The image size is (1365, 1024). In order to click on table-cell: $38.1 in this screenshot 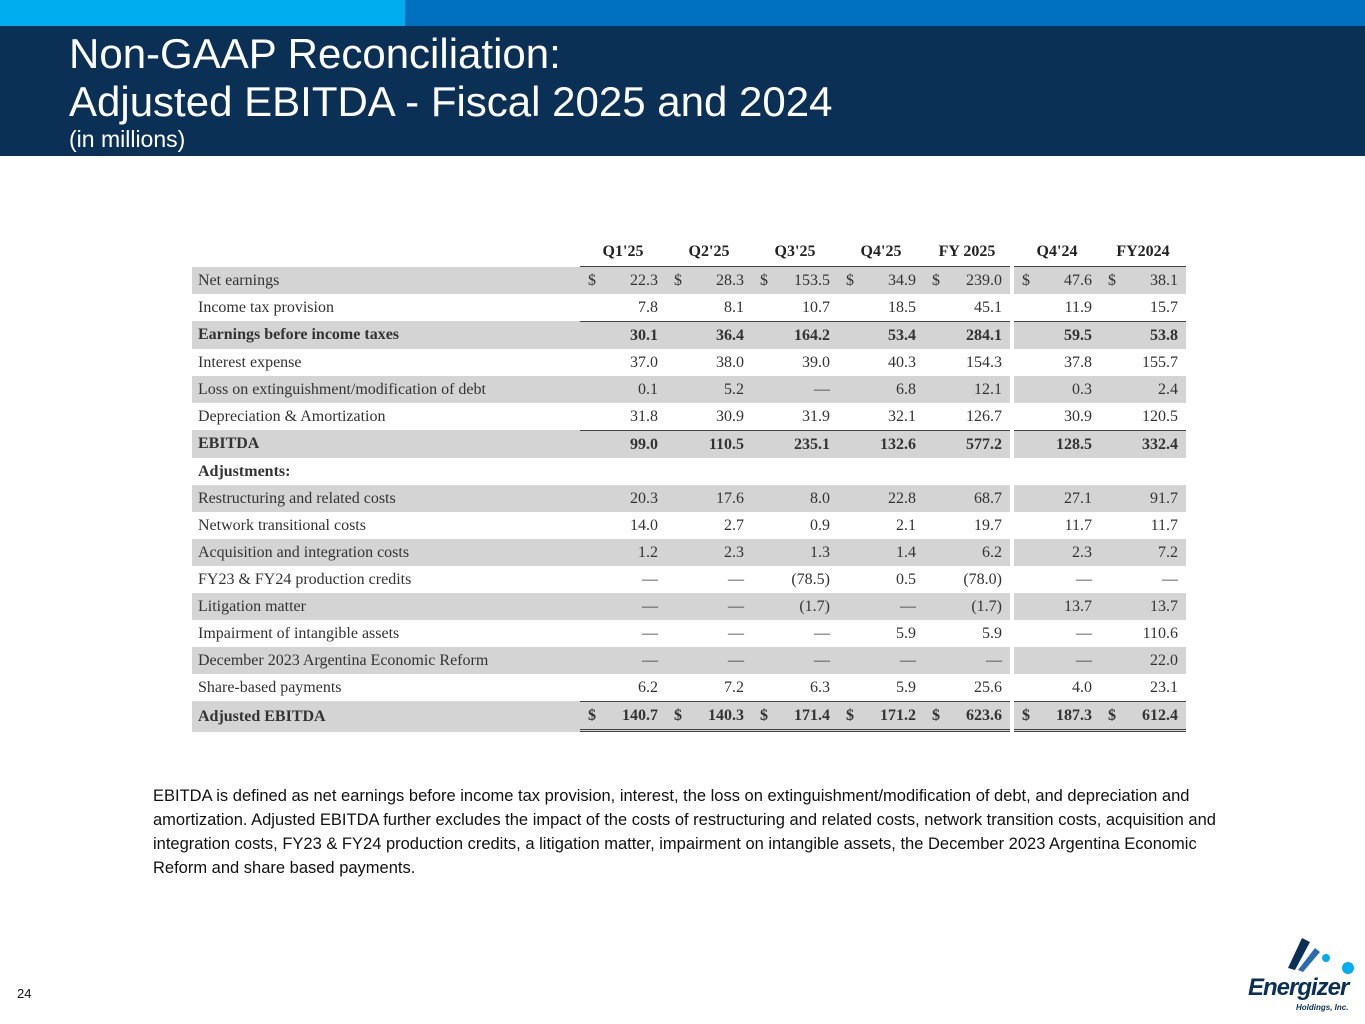, I will do `click(1143, 280)`.